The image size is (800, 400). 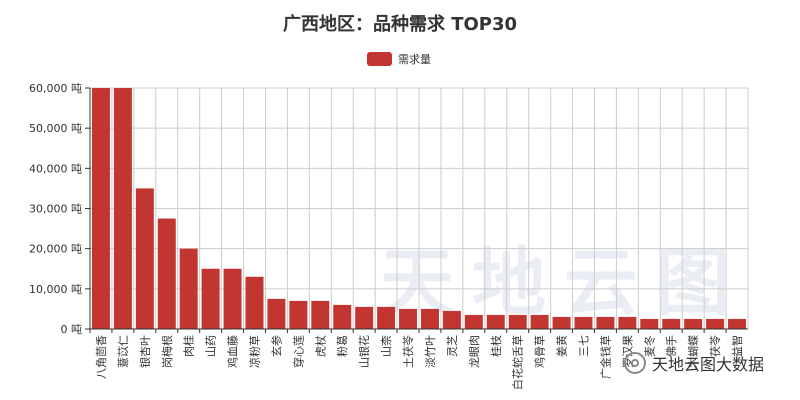 I want to click on y-tick-label: 10,000 吨, so click(x=55, y=289).